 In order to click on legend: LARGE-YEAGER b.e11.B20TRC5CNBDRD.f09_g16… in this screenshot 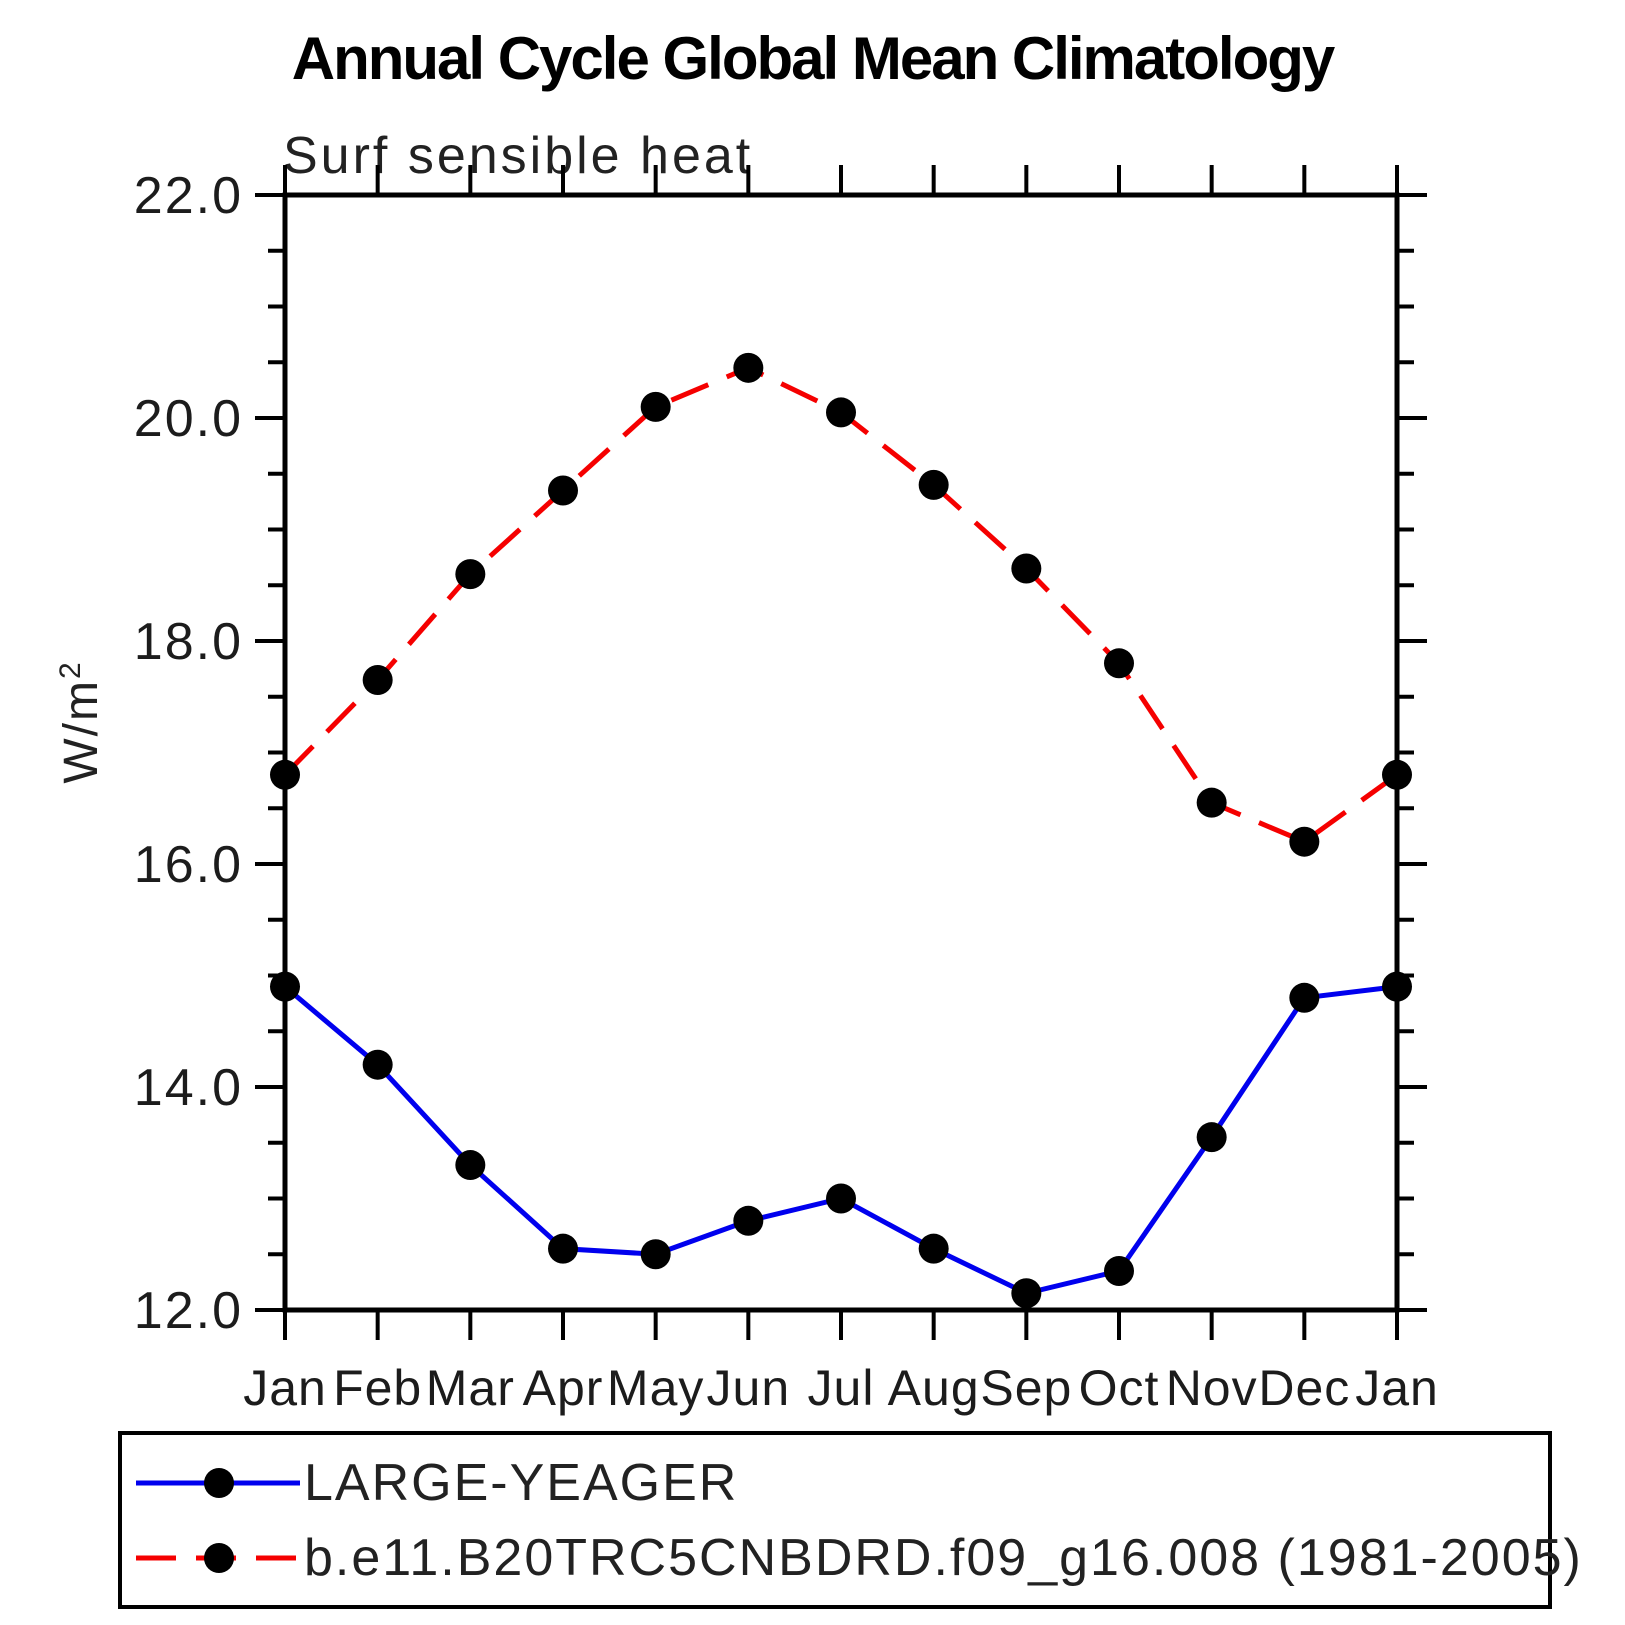, I will do `click(849, 1520)`.